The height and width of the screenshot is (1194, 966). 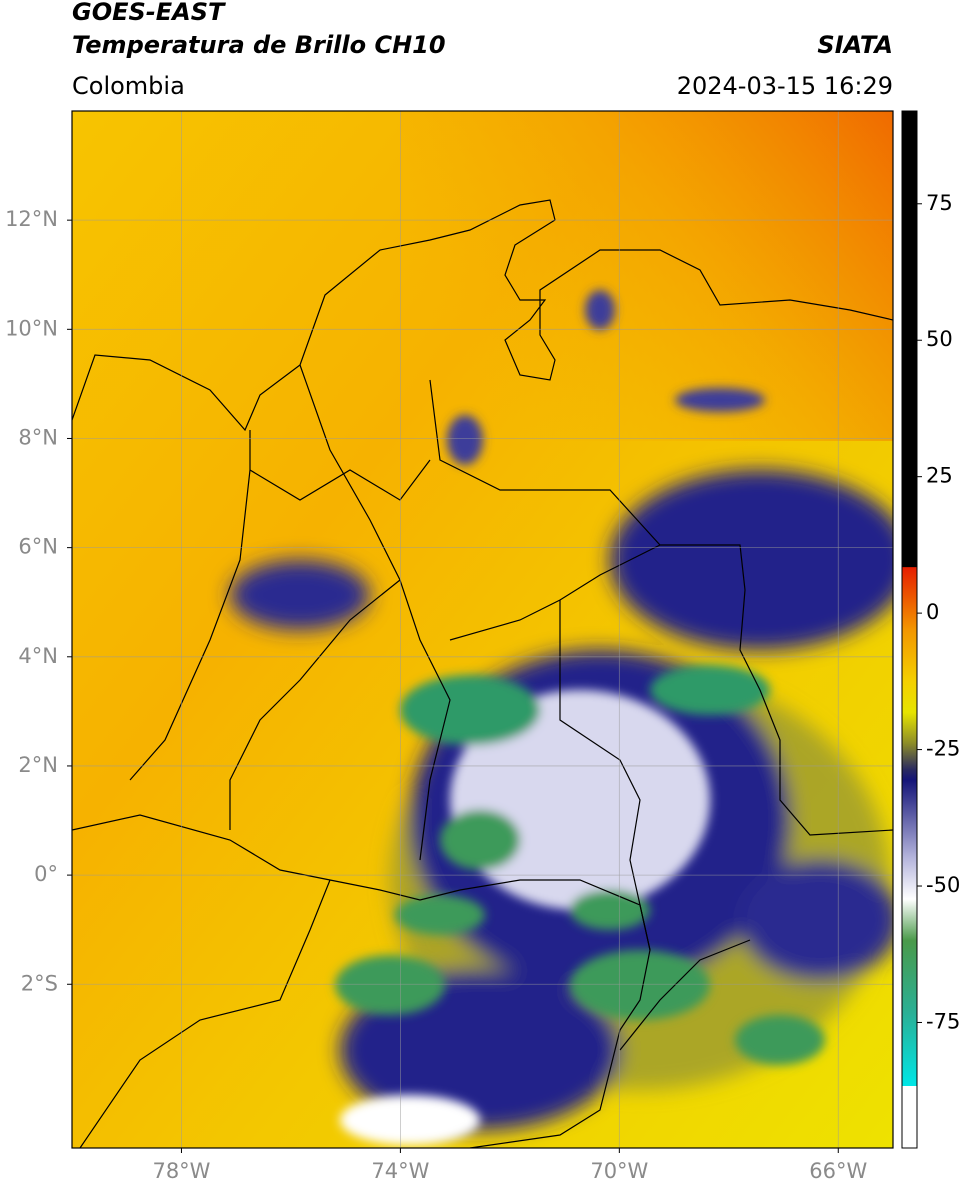 What do you see at coordinates (909, 629) in the screenshot?
I see `colorbar` at bounding box center [909, 629].